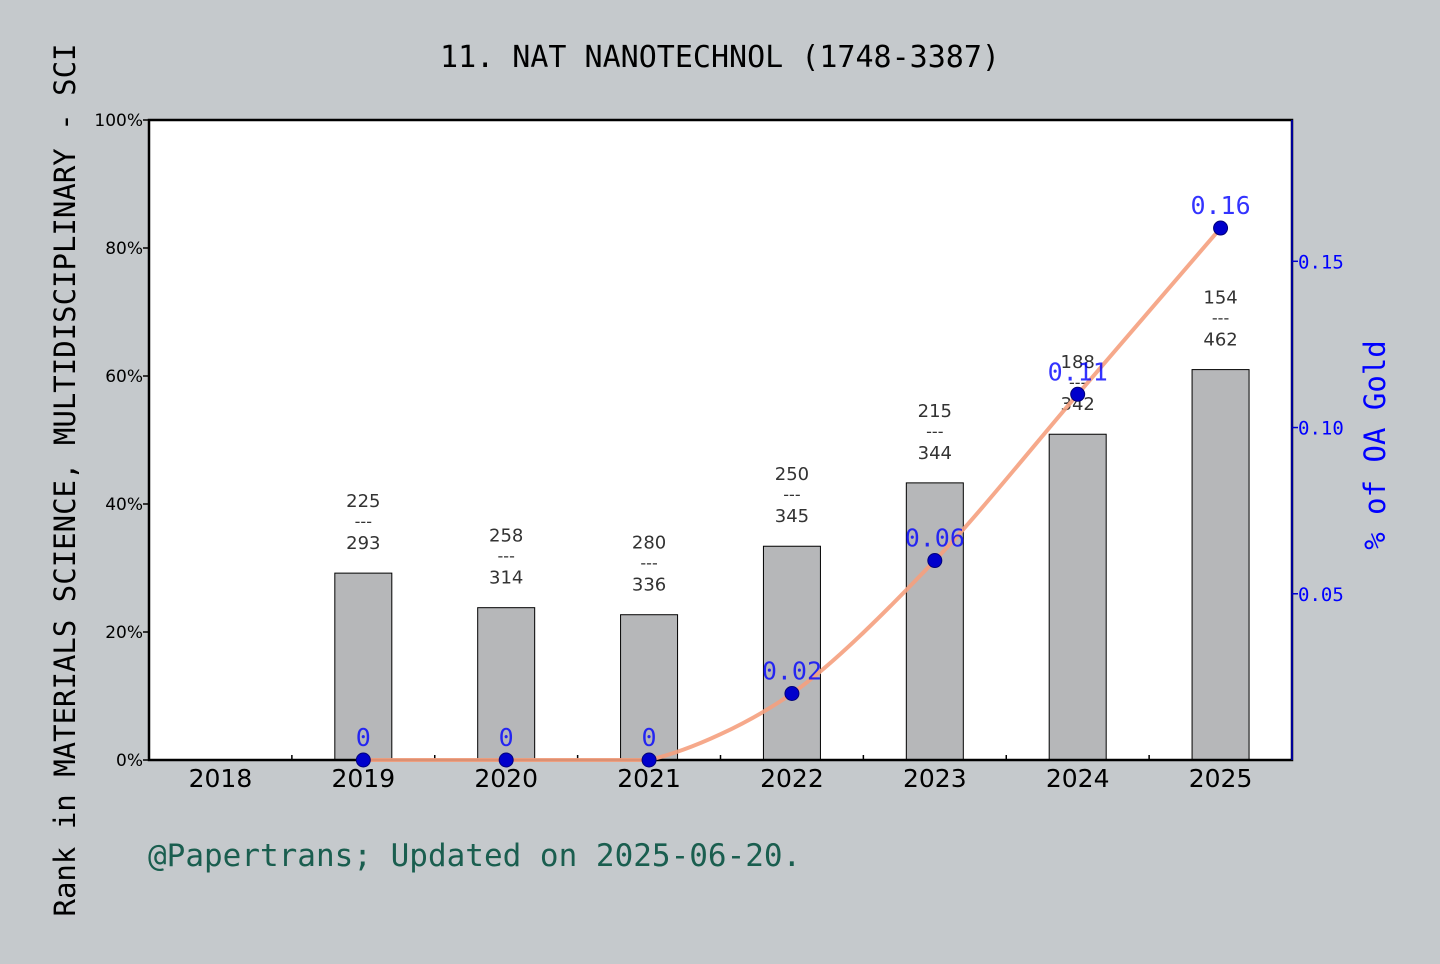 The width and height of the screenshot is (1440, 964). Describe the element at coordinates (720, 57) in the screenshot. I see `chart-title: 11. NAT NANOTECHNOL (1748-3387)` at that location.